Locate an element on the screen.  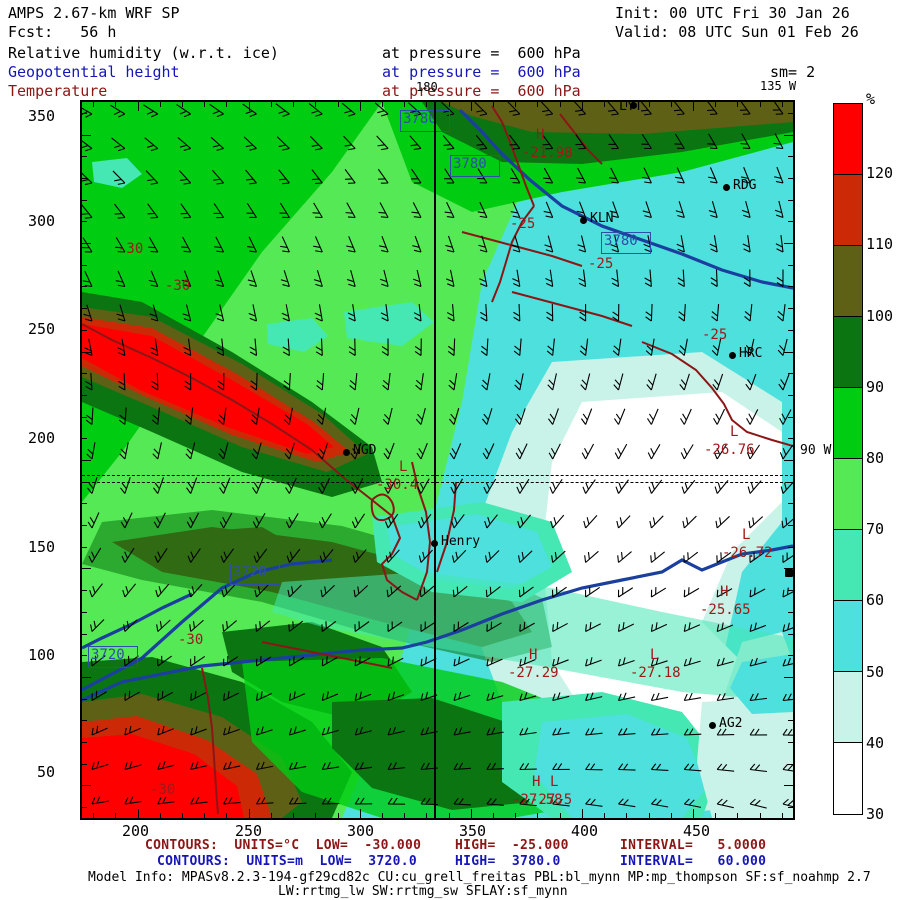
station-label: AG2 is located at coordinates (731, 723).